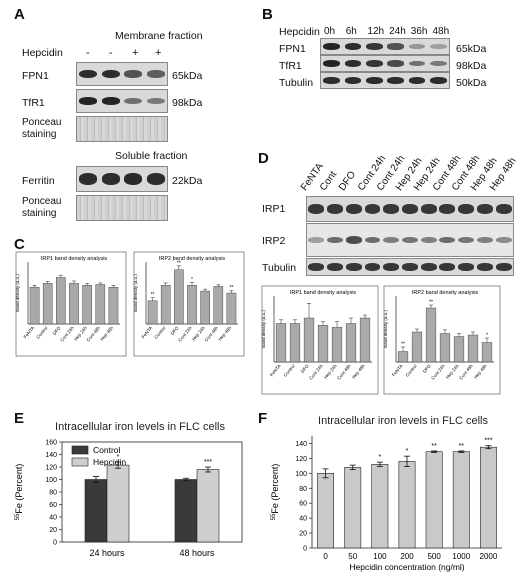  Describe the element at coordinates (42, 207) in the screenshot. I see `ponceau-label-2: Ponceau staining` at that location.